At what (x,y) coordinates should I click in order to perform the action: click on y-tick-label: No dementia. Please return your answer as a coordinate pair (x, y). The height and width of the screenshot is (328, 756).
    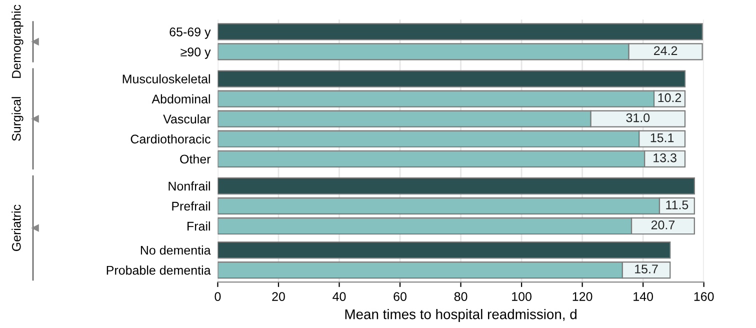
    Looking at the image, I should click on (175, 250).